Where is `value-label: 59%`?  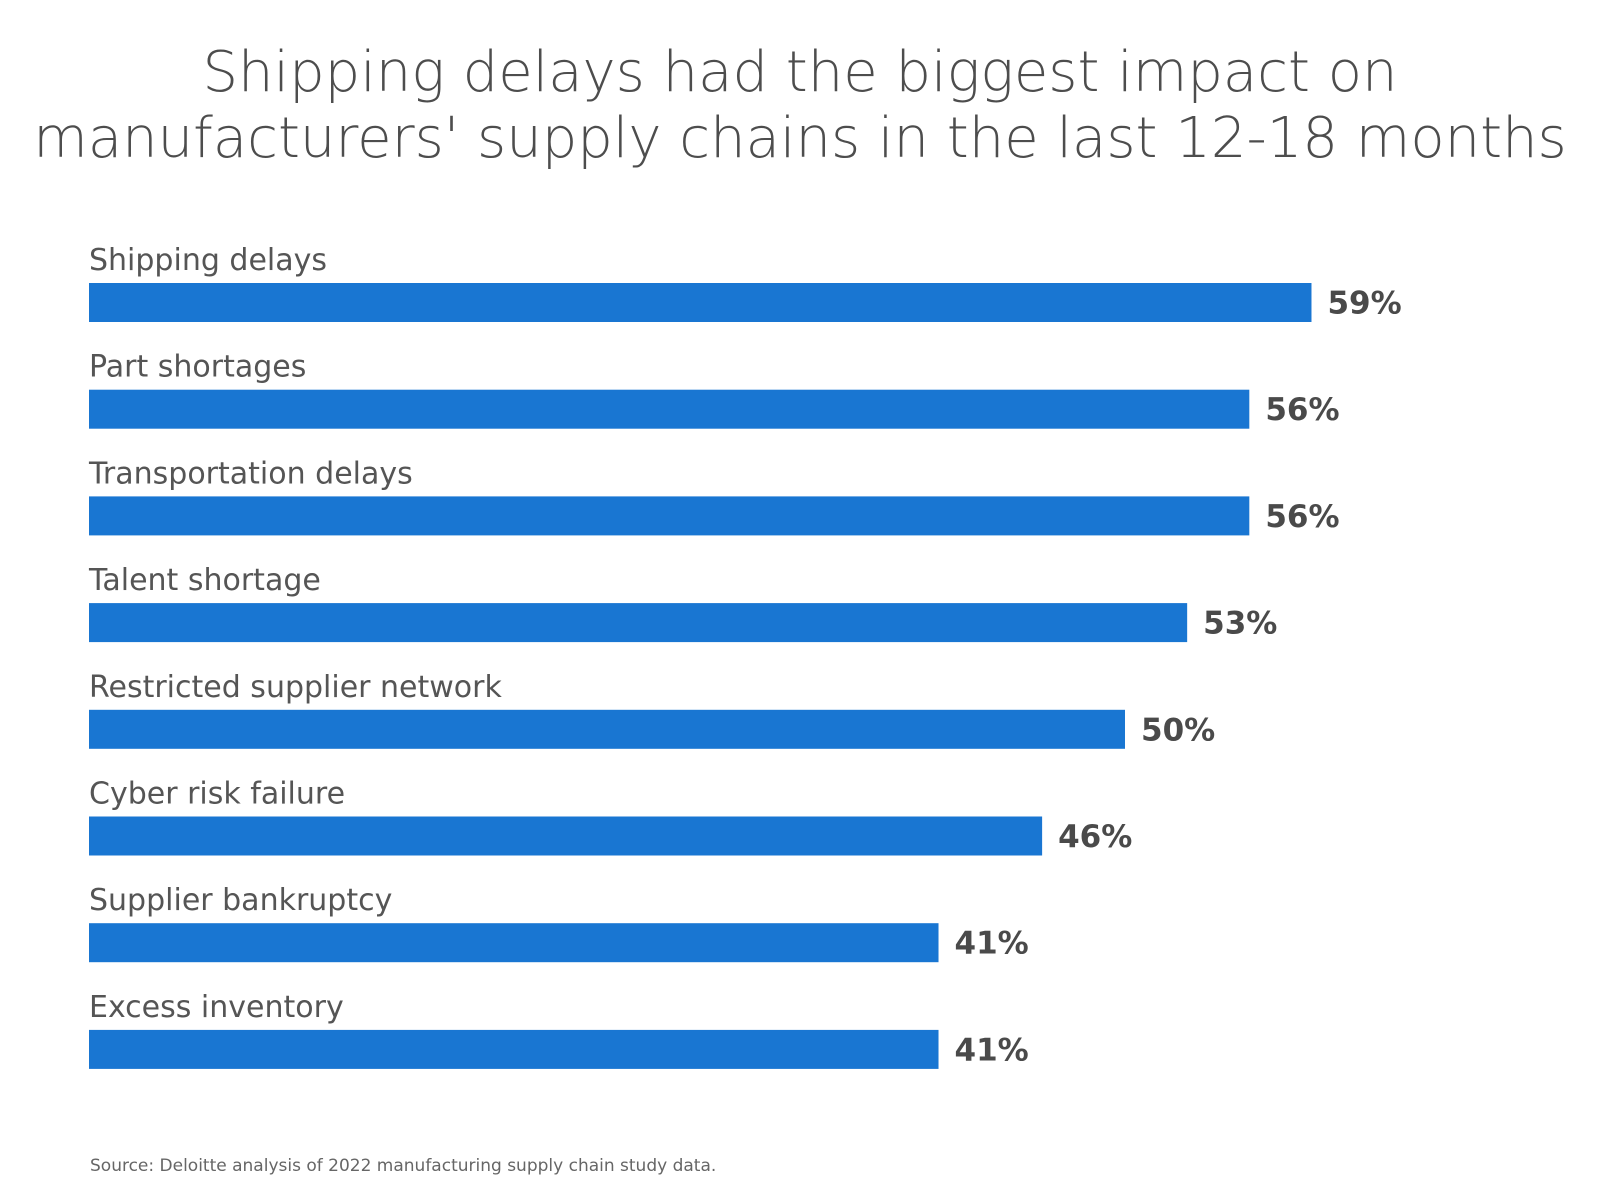
value-label: 59% is located at coordinates (1364, 304).